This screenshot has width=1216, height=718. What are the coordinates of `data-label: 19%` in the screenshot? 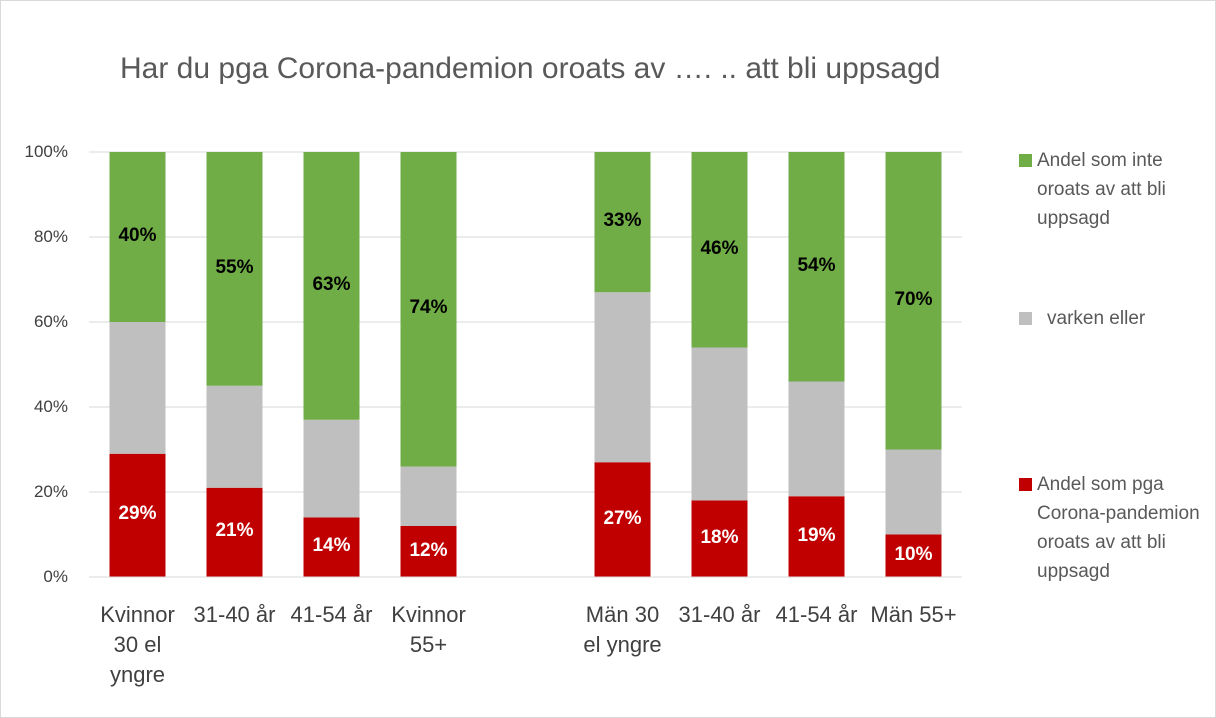 It's located at (816, 535).